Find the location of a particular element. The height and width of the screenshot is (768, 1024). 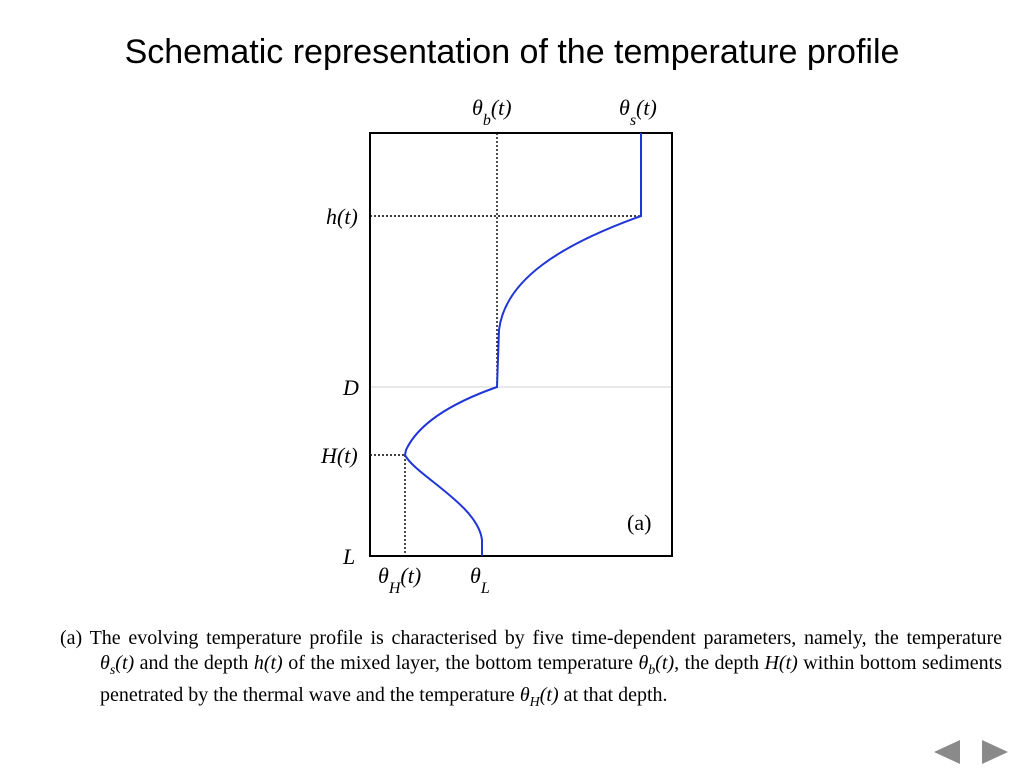

l-label: L is located at coordinates (348, 556).